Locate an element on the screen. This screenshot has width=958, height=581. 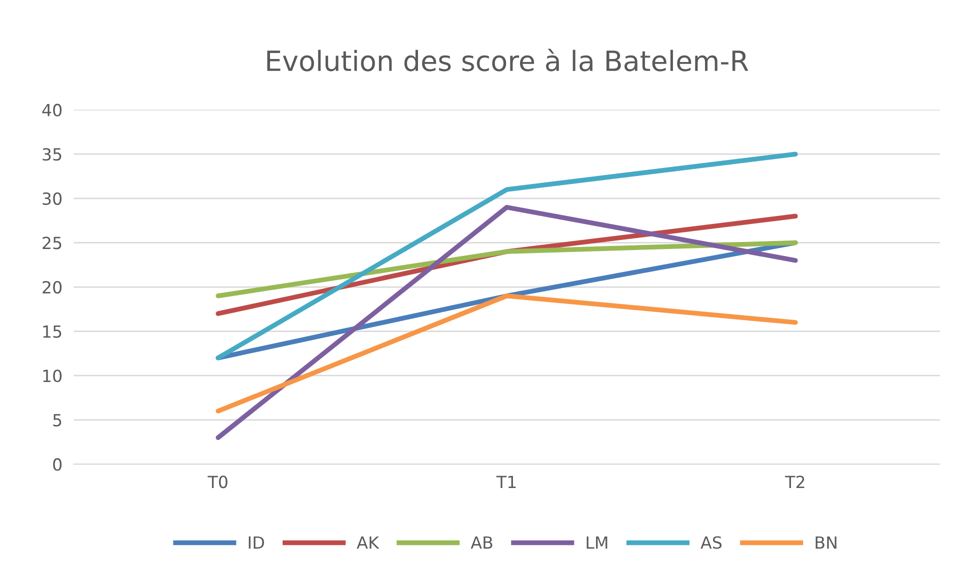
y-tick-label: 35 is located at coordinates (52, 154).